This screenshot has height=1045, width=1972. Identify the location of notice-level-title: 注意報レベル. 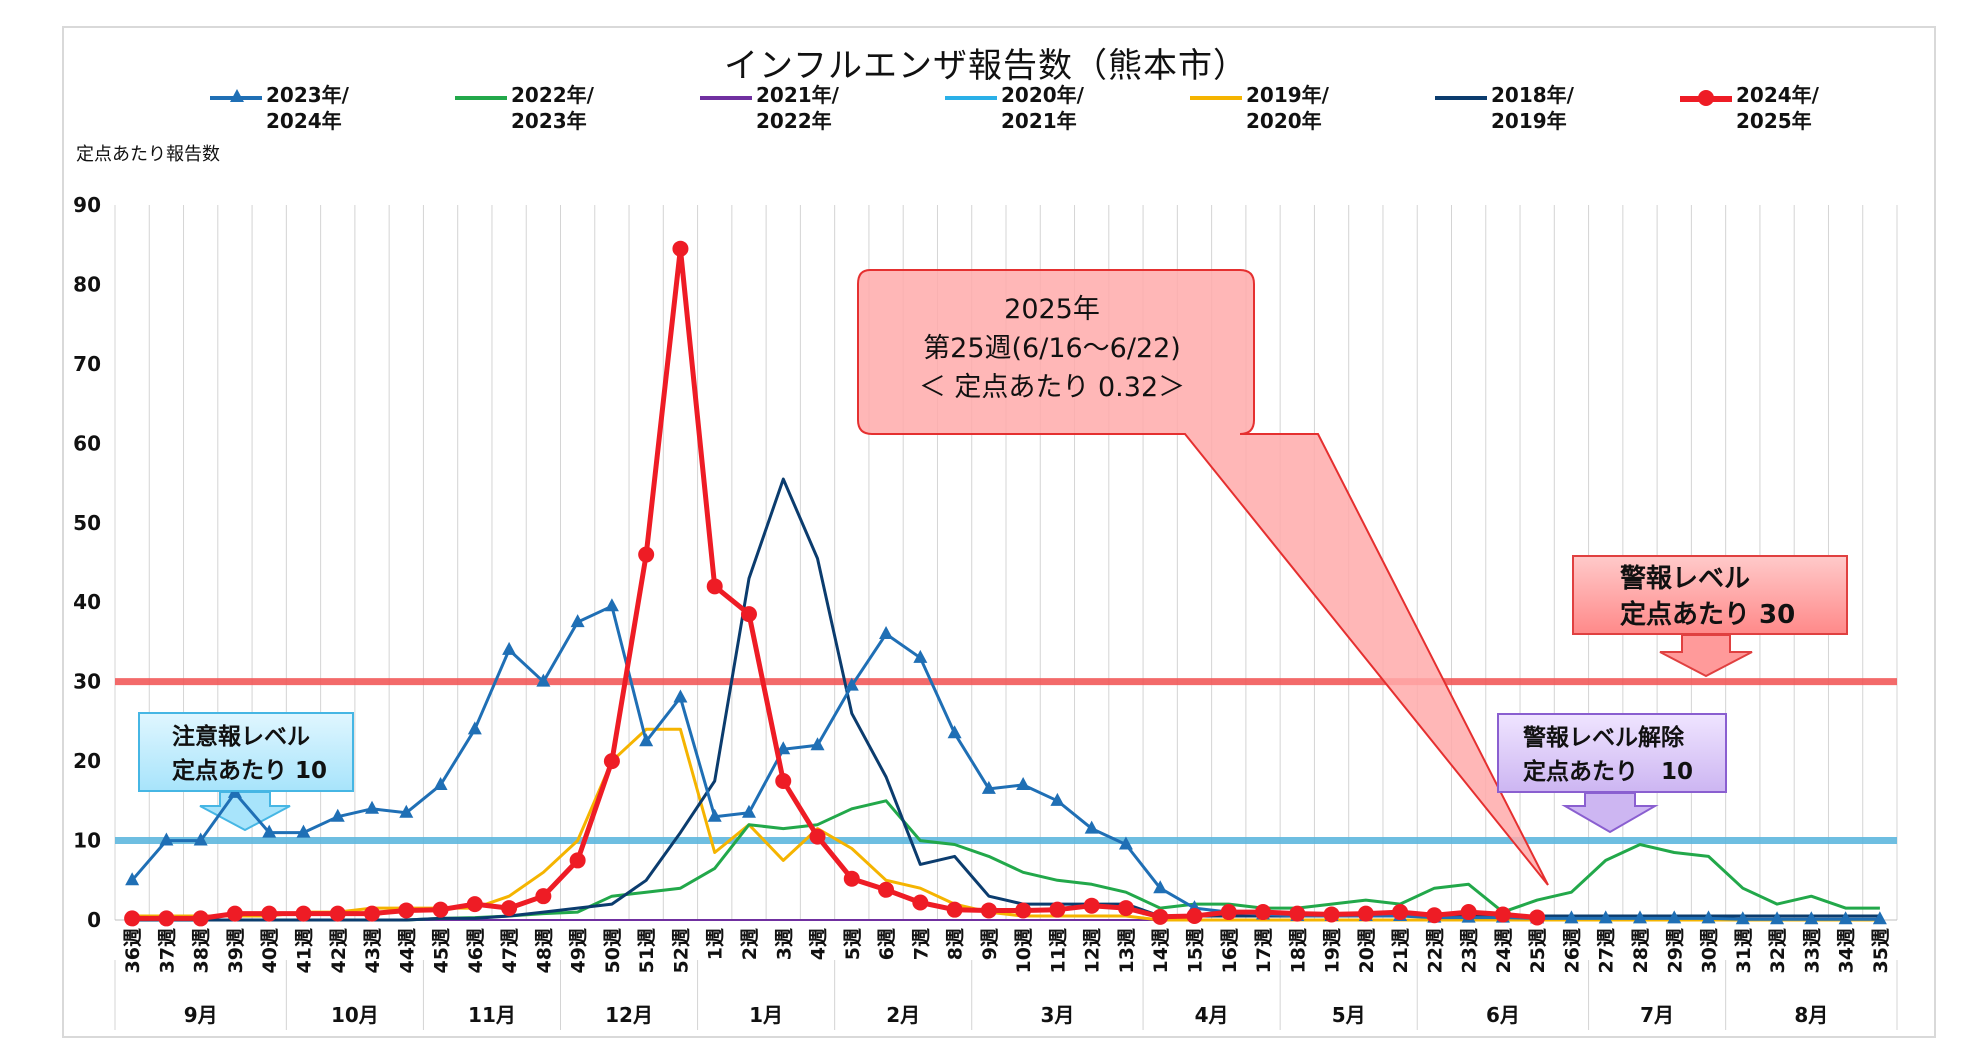
(241, 737).